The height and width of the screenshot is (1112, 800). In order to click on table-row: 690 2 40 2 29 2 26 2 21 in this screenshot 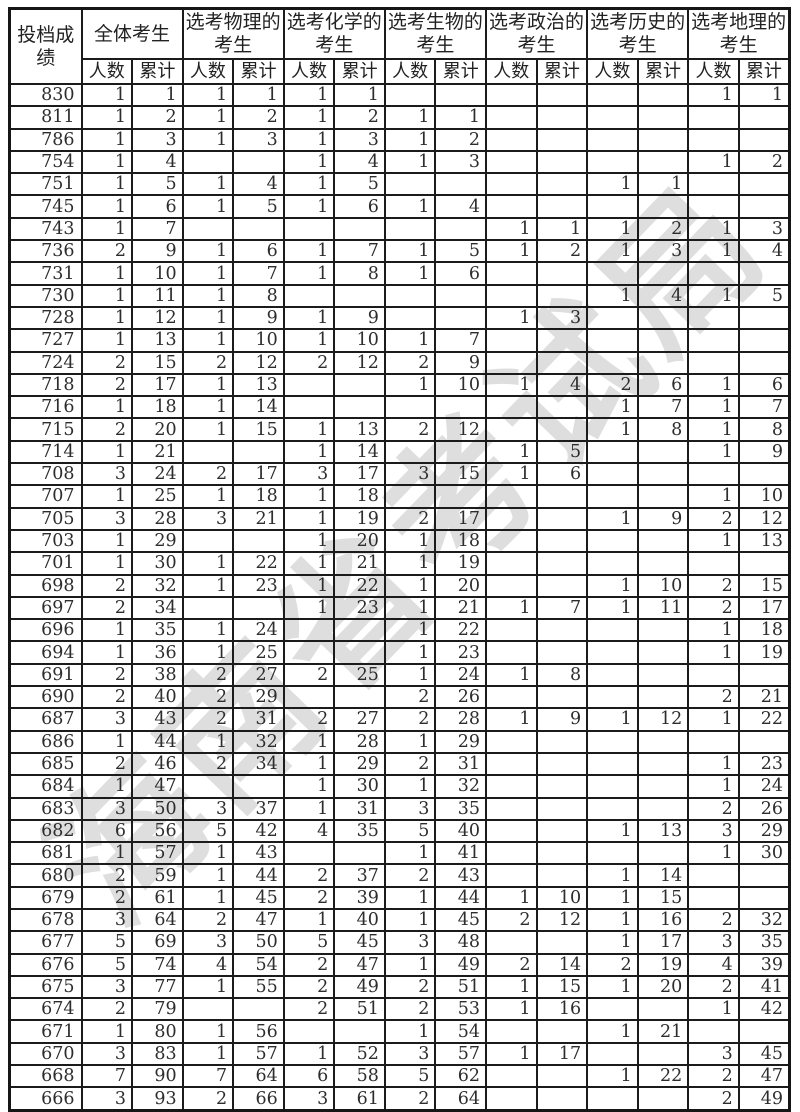, I will do `click(399, 697)`.